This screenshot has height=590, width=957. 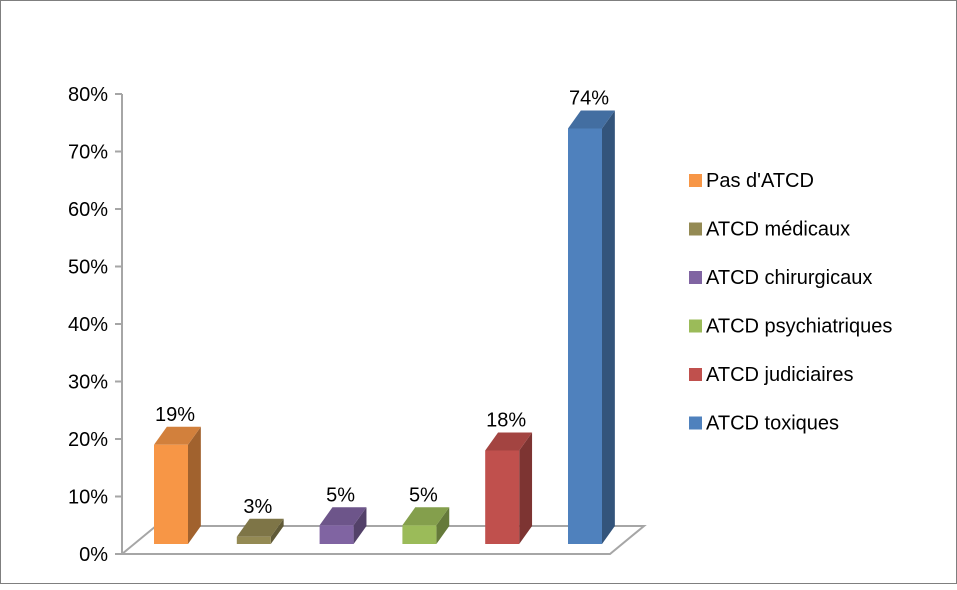 I want to click on legend-label: ATCD psychiatriques, so click(x=799, y=327).